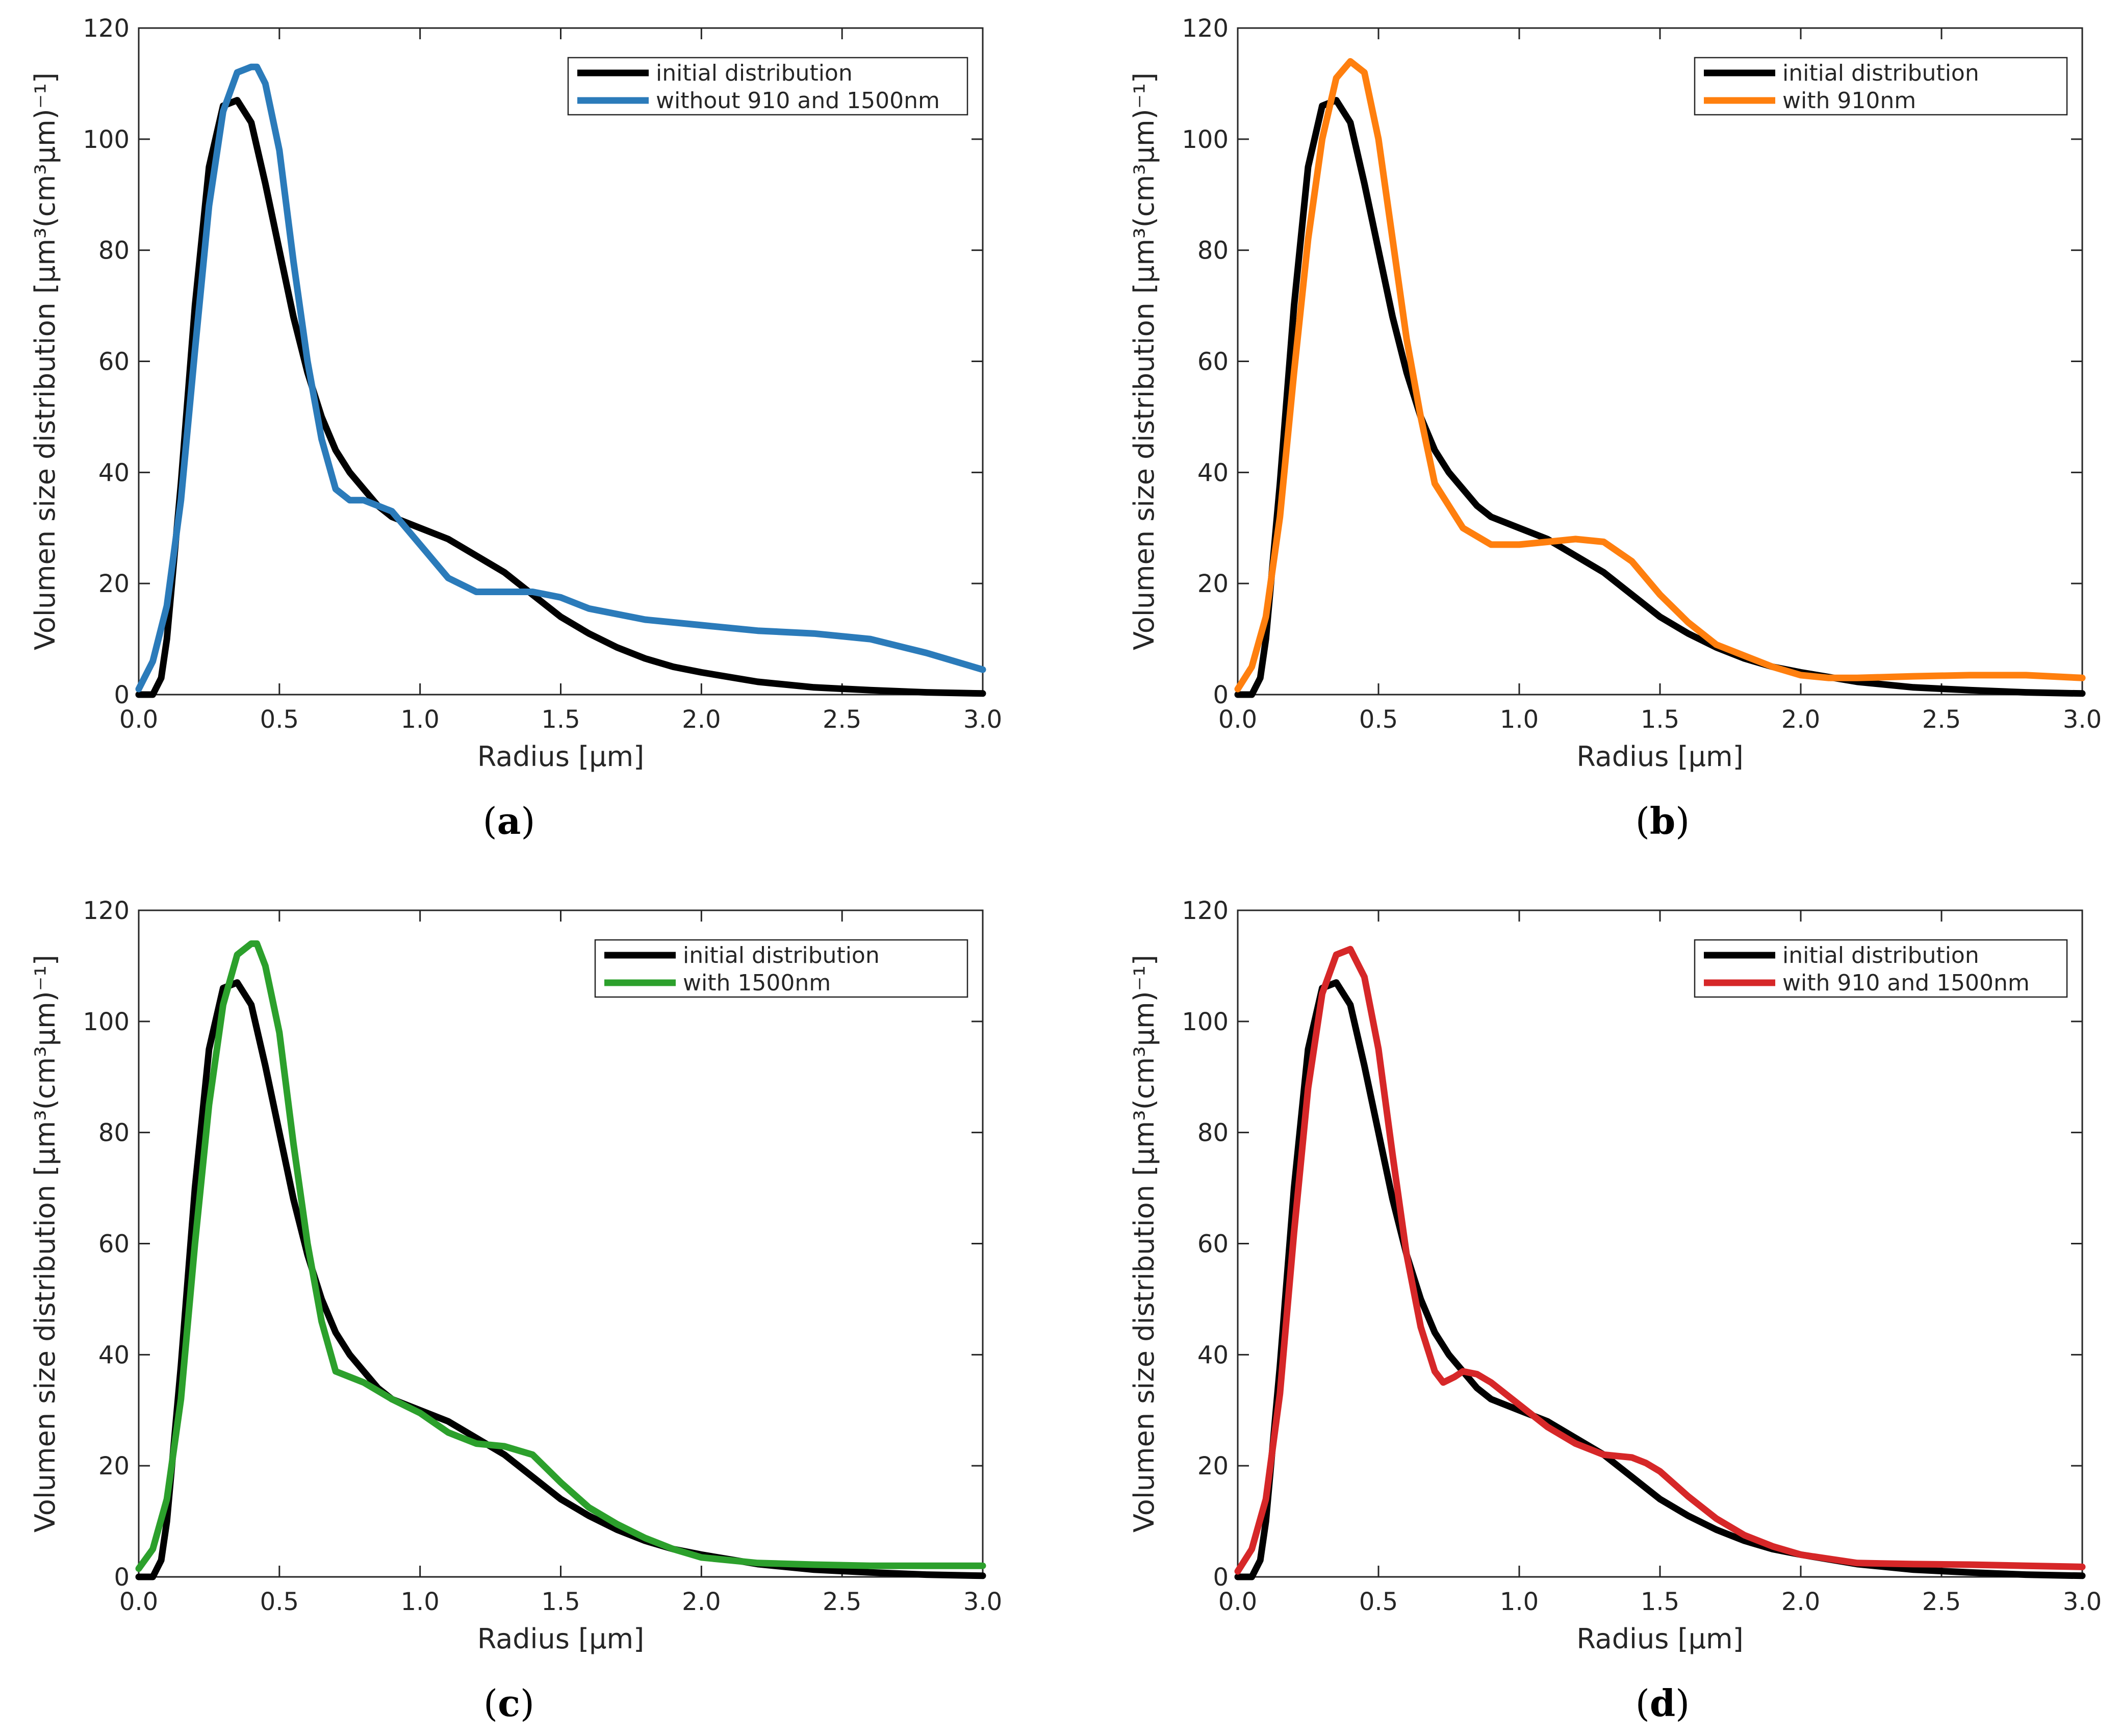 Image resolution: width=2120 pixels, height=1736 pixels. Describe the element at coordinates (509, 821) in the screenshot. I see `panel-caption: (a)` at that location.